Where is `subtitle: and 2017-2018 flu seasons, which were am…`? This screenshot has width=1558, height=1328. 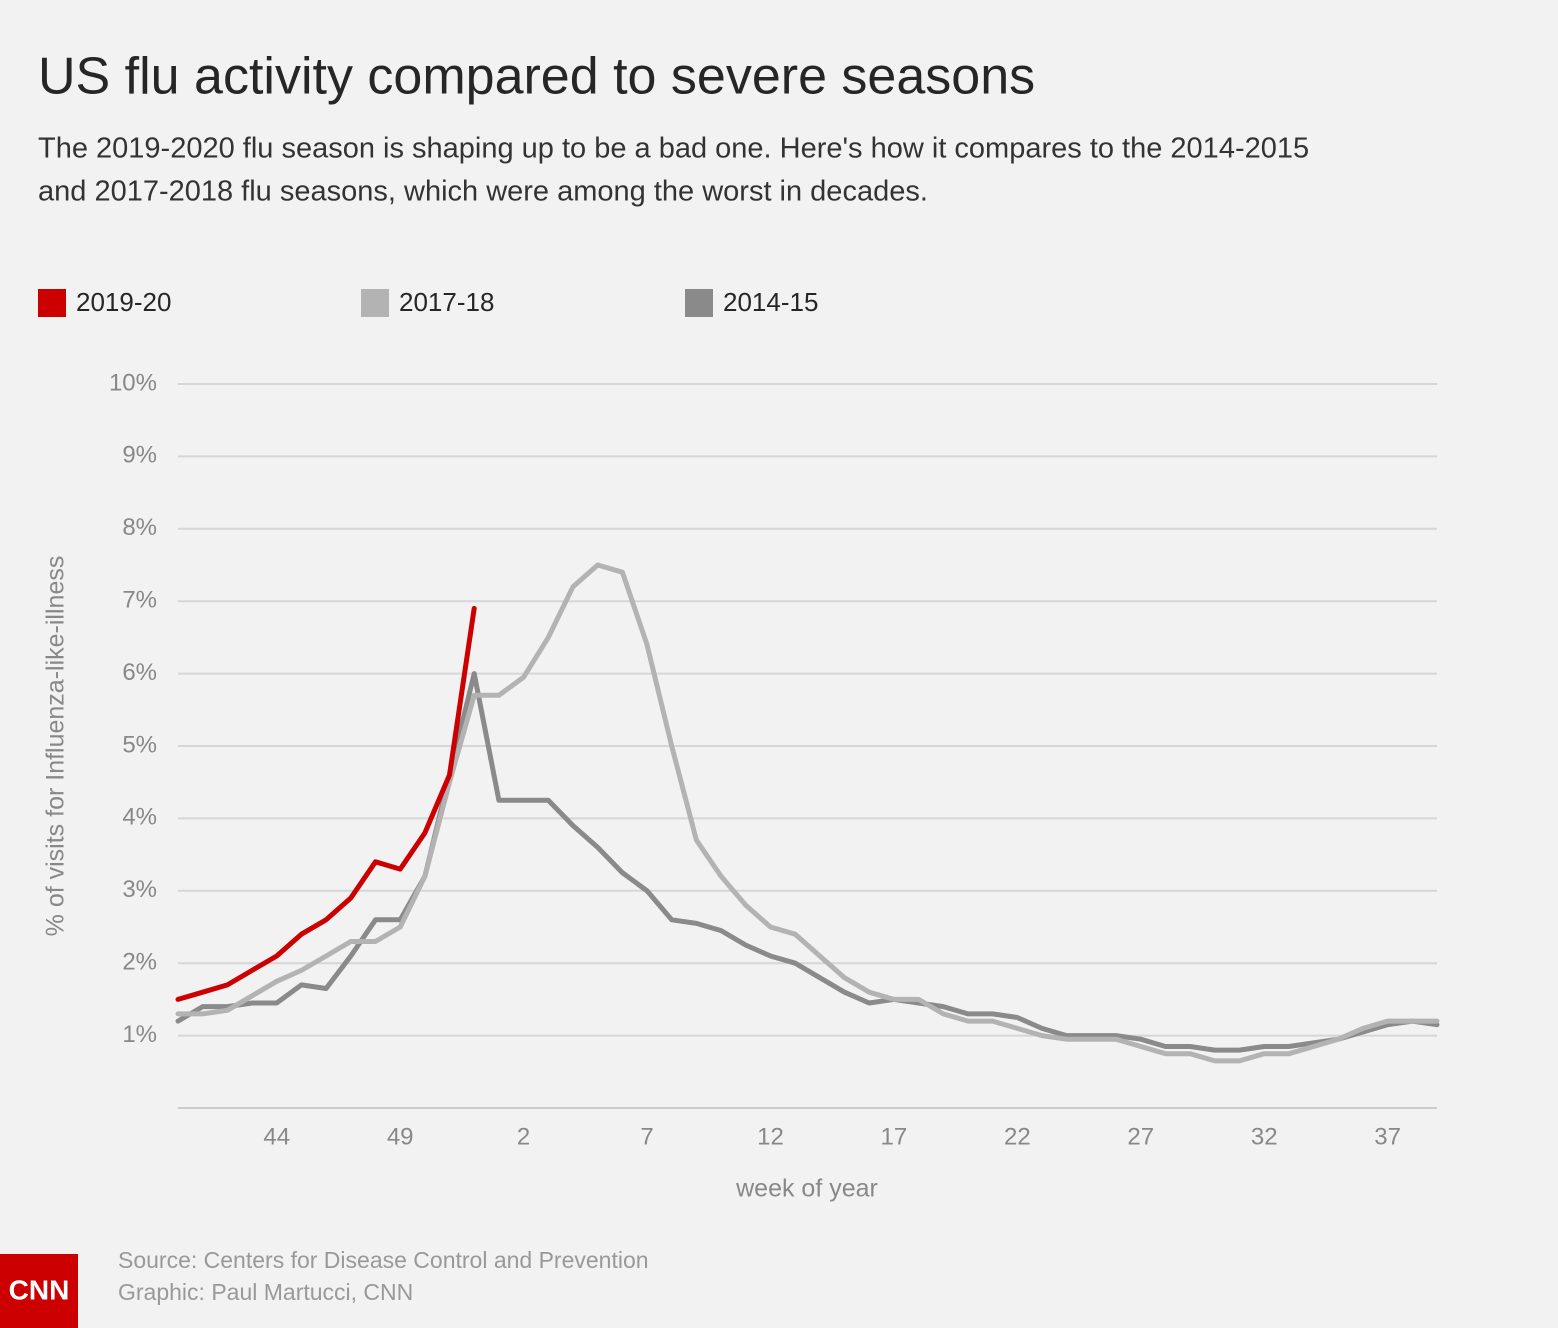 subtitle: and 2017-2018 flu seasons, which were am… is located at coordinates (483, 192).